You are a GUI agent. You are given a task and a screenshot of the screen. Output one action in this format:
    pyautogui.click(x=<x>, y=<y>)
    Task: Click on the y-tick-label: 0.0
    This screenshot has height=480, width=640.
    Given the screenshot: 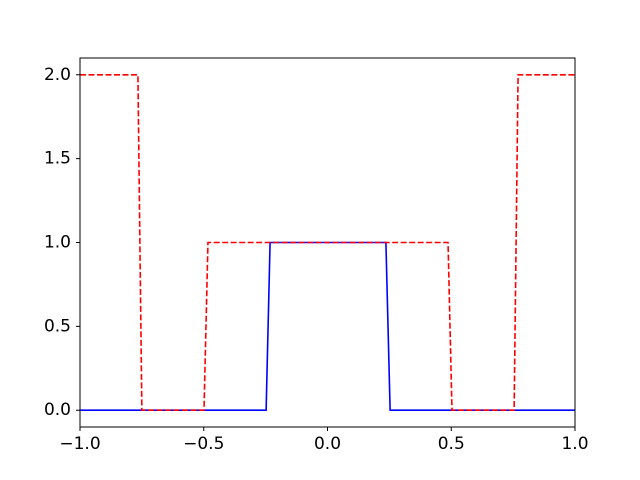 What is the action you would take?
    pyautogui.click(x=57, y=410)
    